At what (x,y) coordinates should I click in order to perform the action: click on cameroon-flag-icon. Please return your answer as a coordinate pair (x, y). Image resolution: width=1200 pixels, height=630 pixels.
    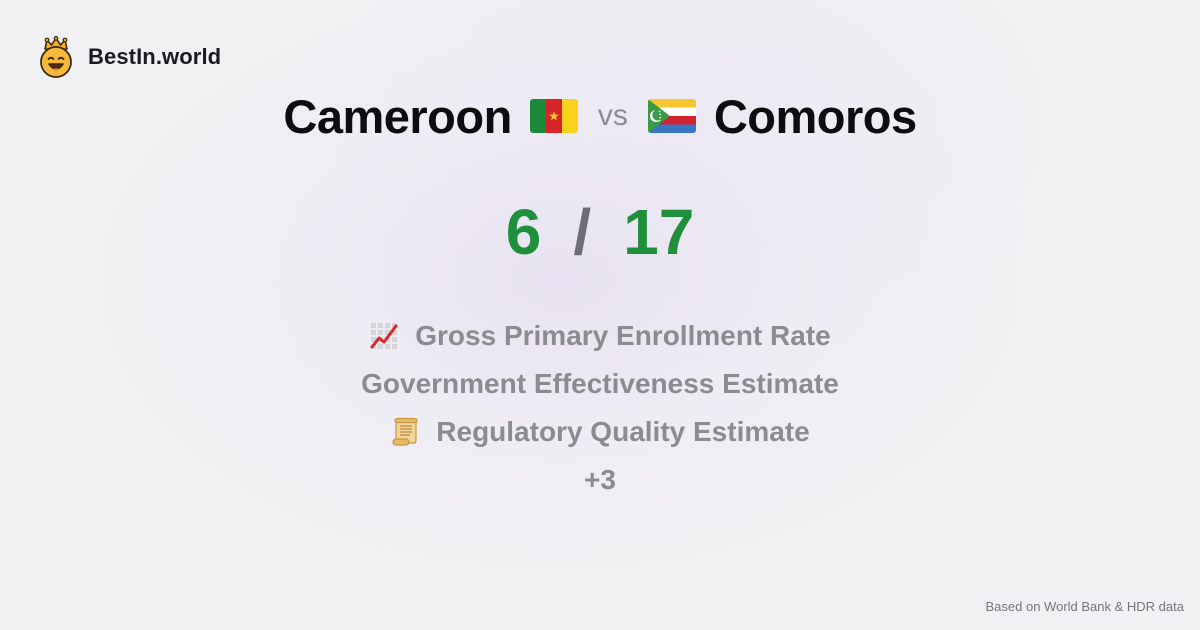
    Looking at the image, I should click on (553, 116).